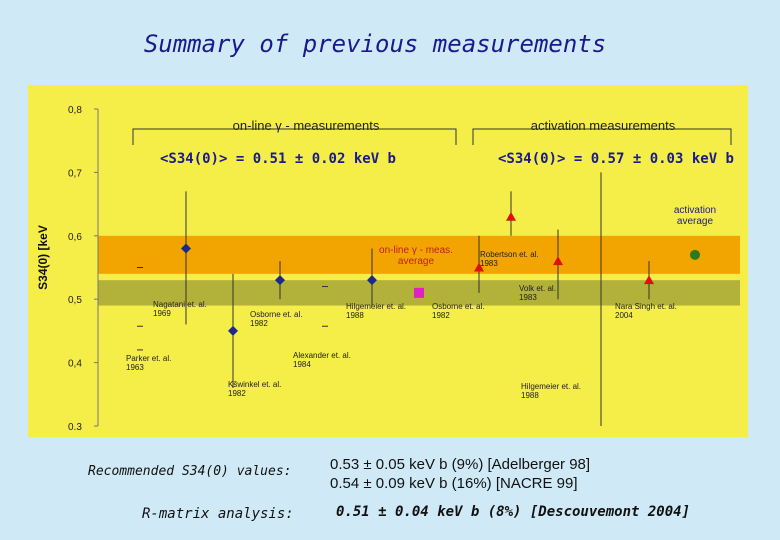  What do you see at coordinates (695, 216) in the screenshot?
I see `activation-average-label: activation average` at bounding box center [695, 216].